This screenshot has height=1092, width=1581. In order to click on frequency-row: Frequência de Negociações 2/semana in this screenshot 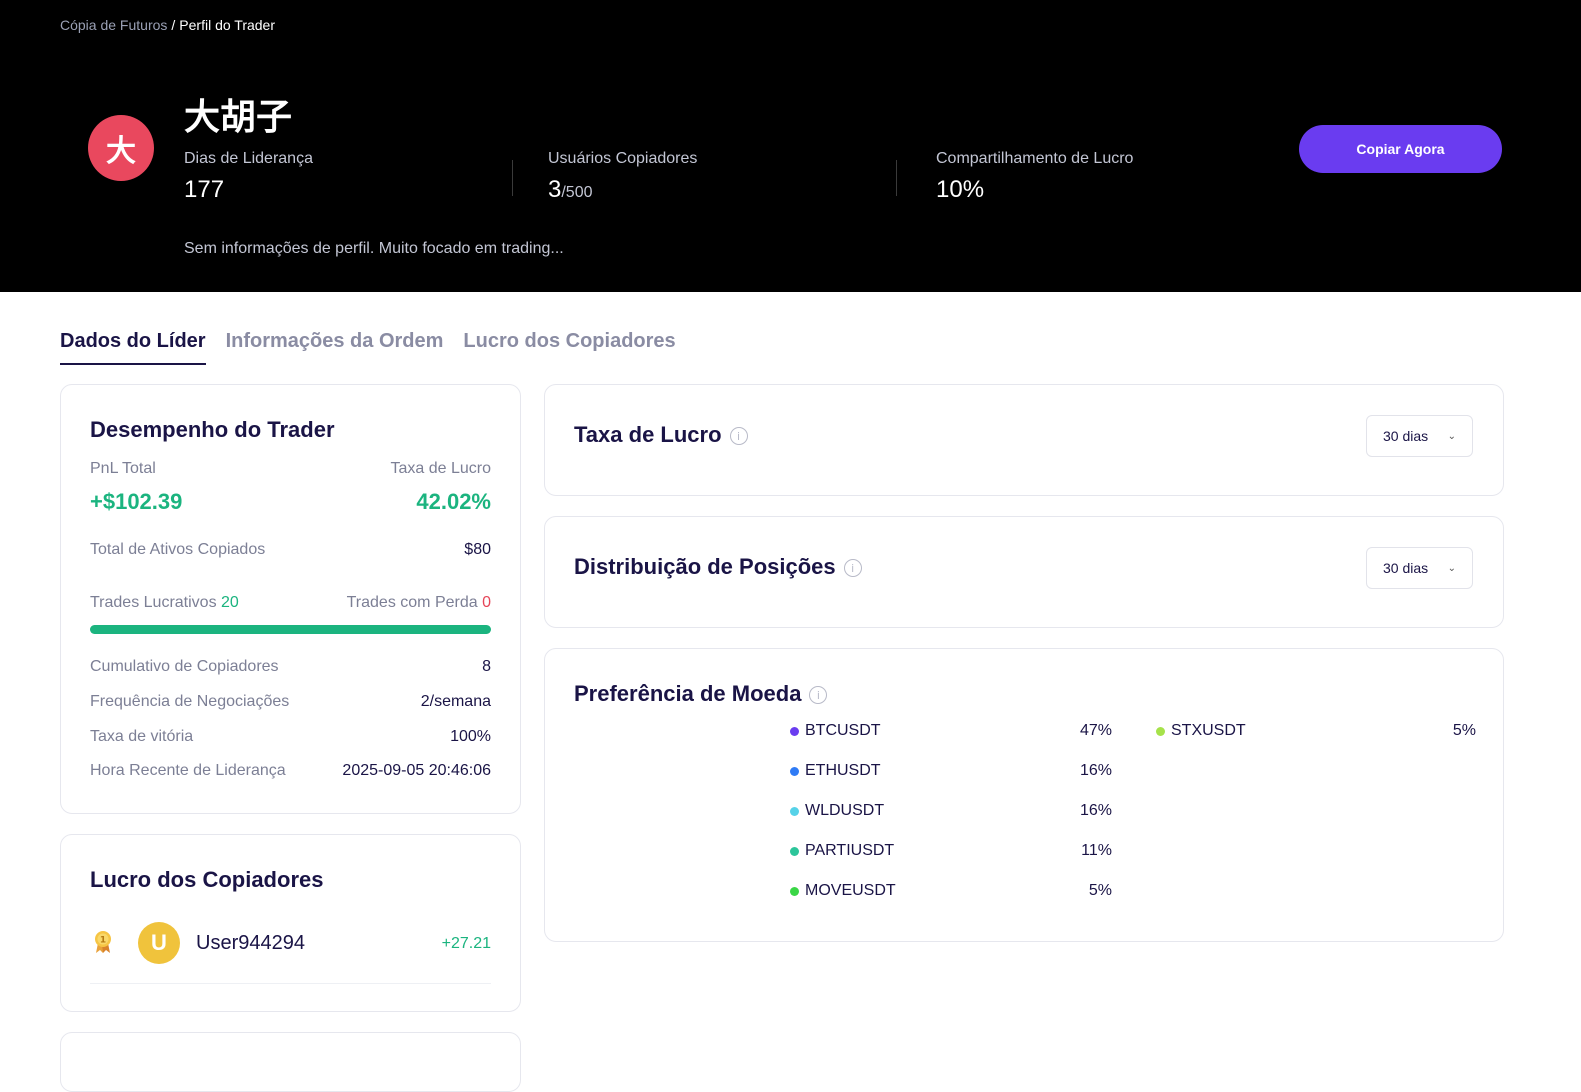, I will do `click(290, 702)`.